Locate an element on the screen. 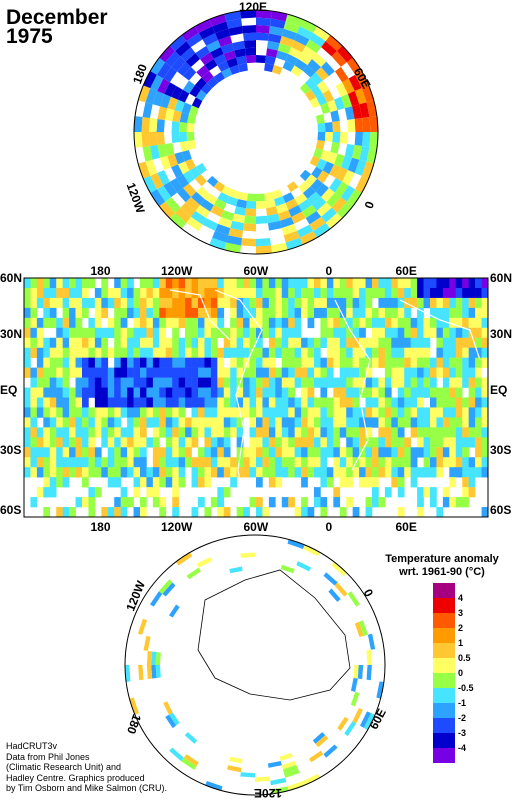  top-lon-label: 60E is located at coordinates (406, 271).